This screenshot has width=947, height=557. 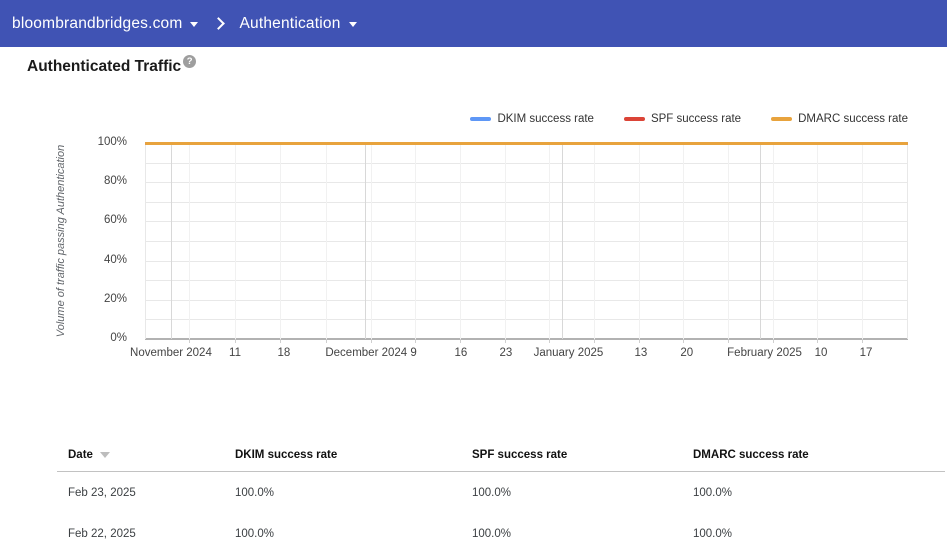 I want to click on breadcrumb-separator, so click(x=219, y=23).